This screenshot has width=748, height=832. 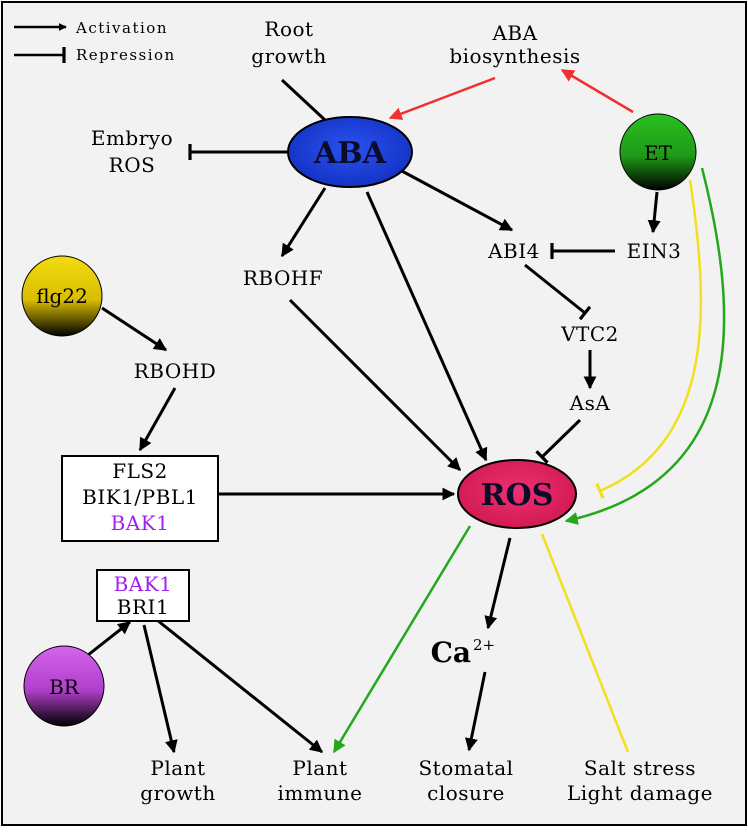 What do you see at coordinates (126, 55) in the screenshot?
I see `legend-repression-label: Repression` at bounding box center [126, 55].